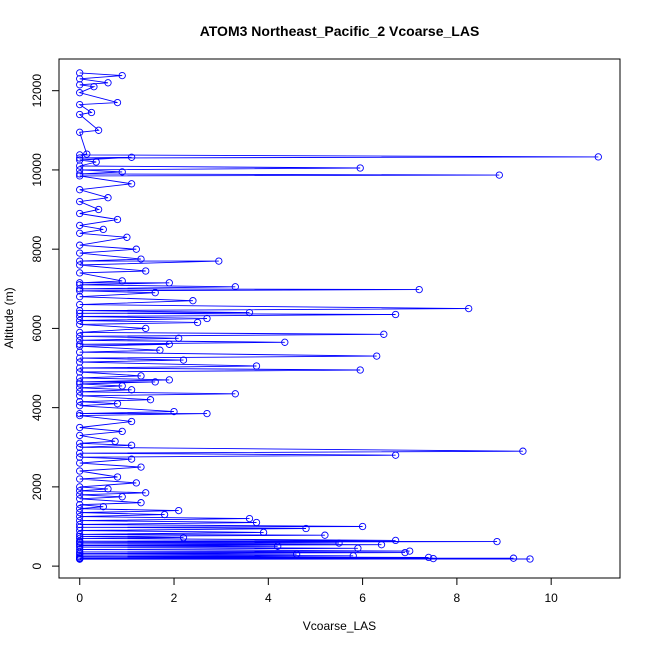 The image size is (650, 650). What do you see at coordinates (37, 91) in the screenshot?
I see `y-tick-label: 12000` at bounding box center [37, 91].